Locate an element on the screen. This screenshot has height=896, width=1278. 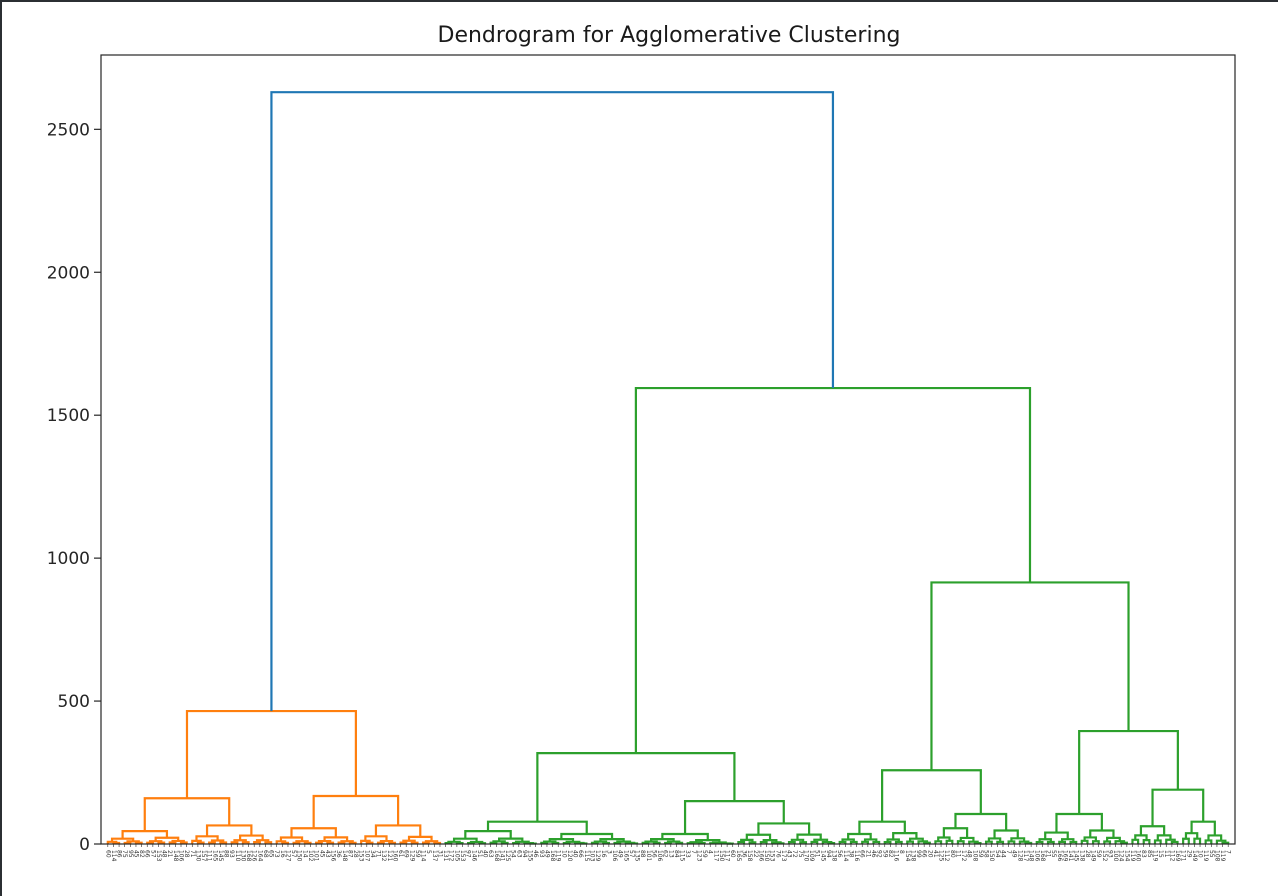
x-leaf-label: 83 is located at coordinates (1143, 854).